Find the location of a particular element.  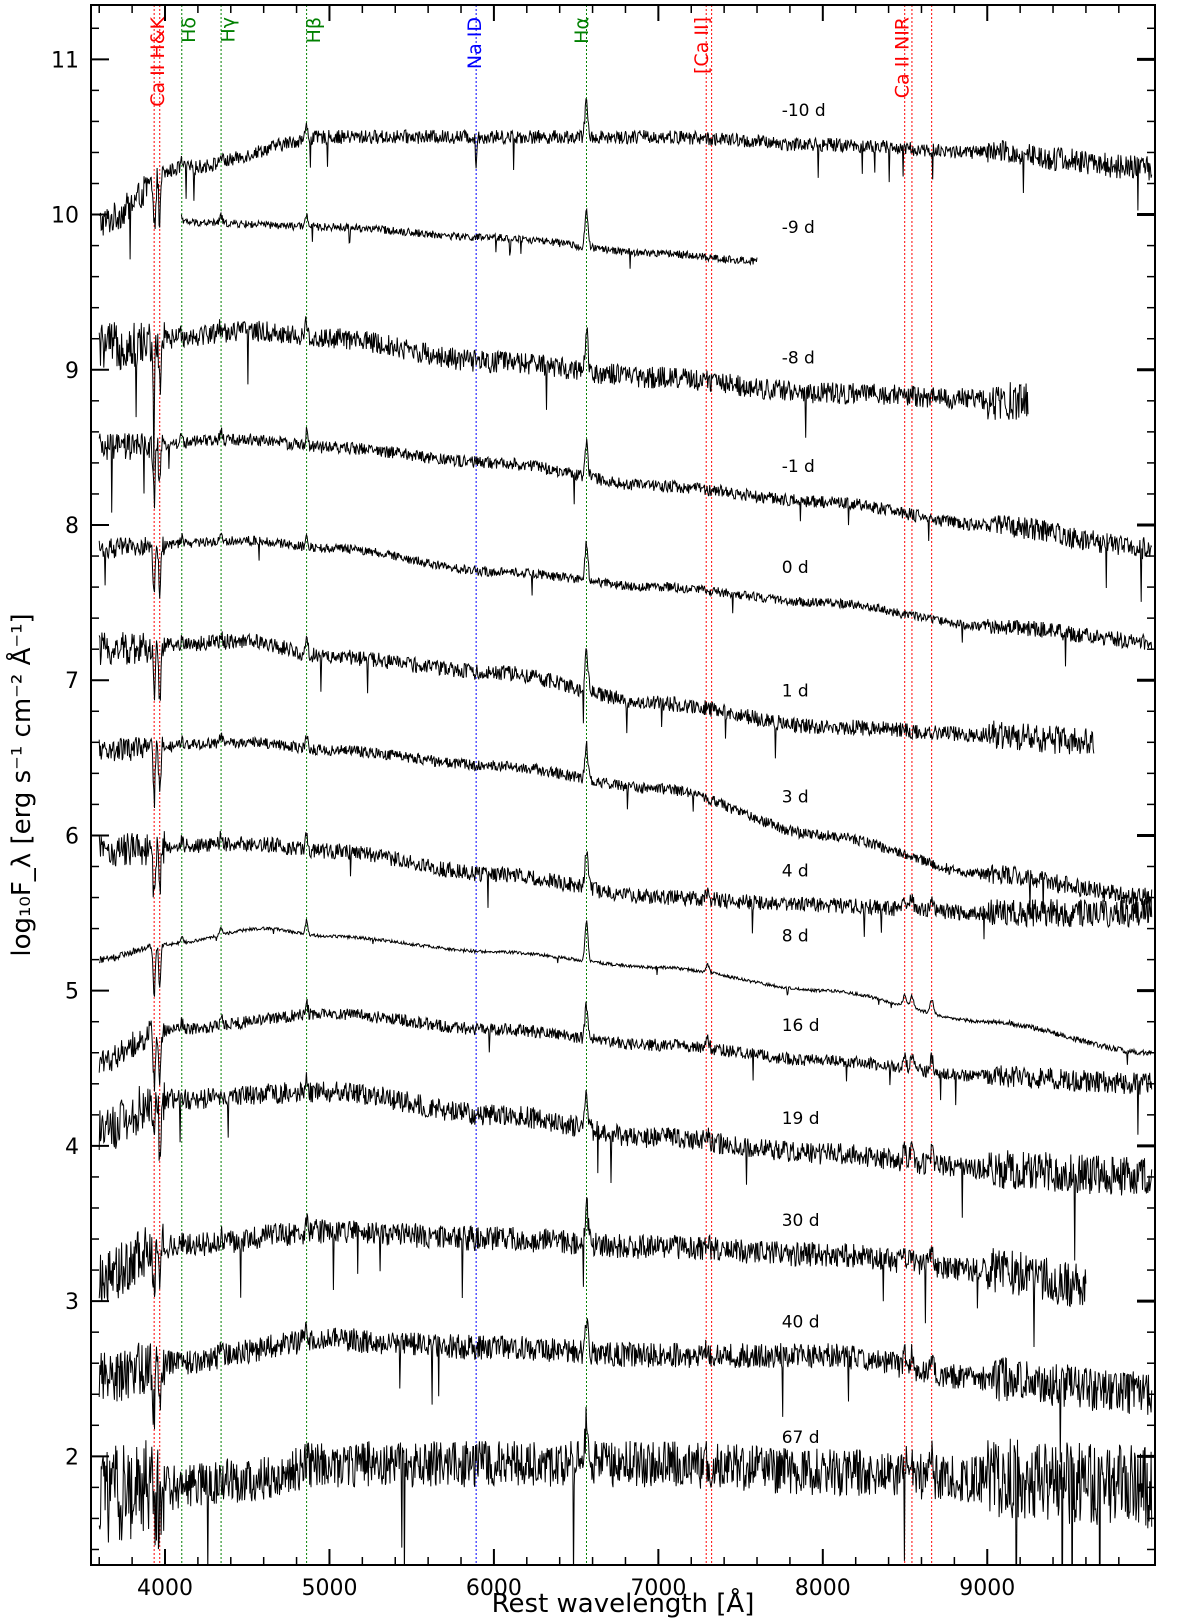

epoch-label-6: 3 d is located at coordinates (795, 798).